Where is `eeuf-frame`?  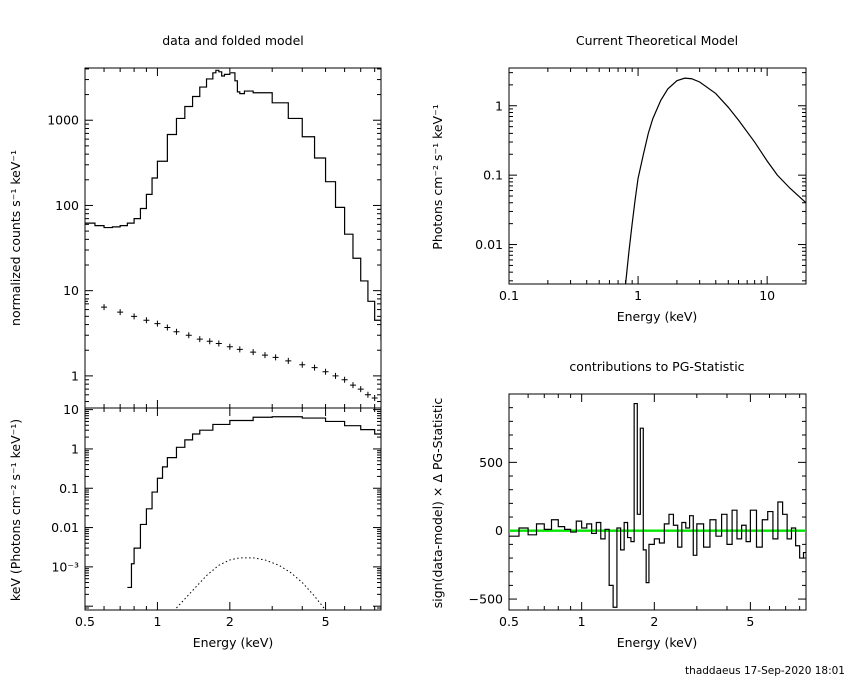 eeuf-frame is located at coordinates (233, 509).